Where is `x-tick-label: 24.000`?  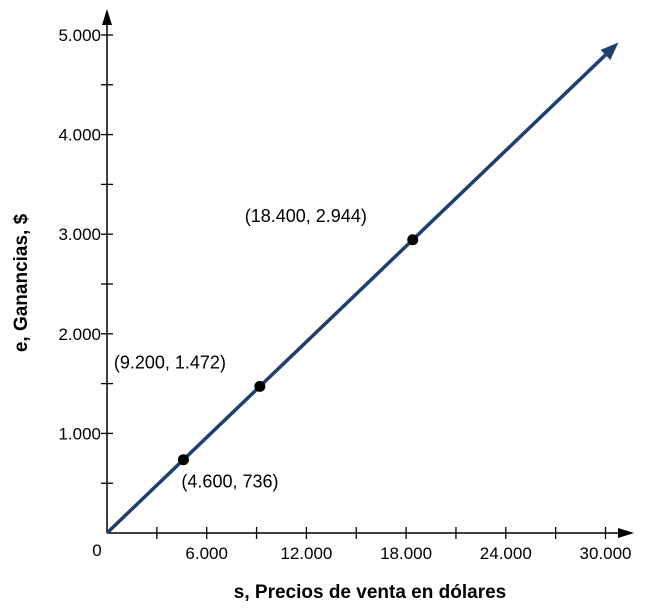 x-tick-label: 24.000 is located at coordinates (506, 553).